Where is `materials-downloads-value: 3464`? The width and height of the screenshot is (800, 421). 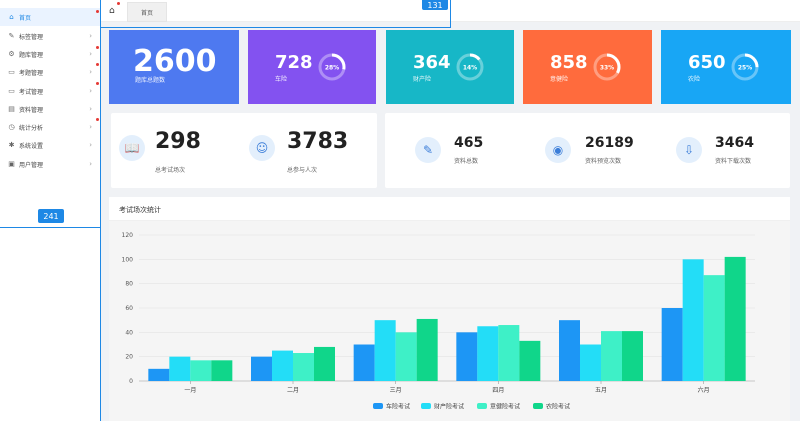 materials-downloads-value: 3464 is located at coordinates (734, 143).